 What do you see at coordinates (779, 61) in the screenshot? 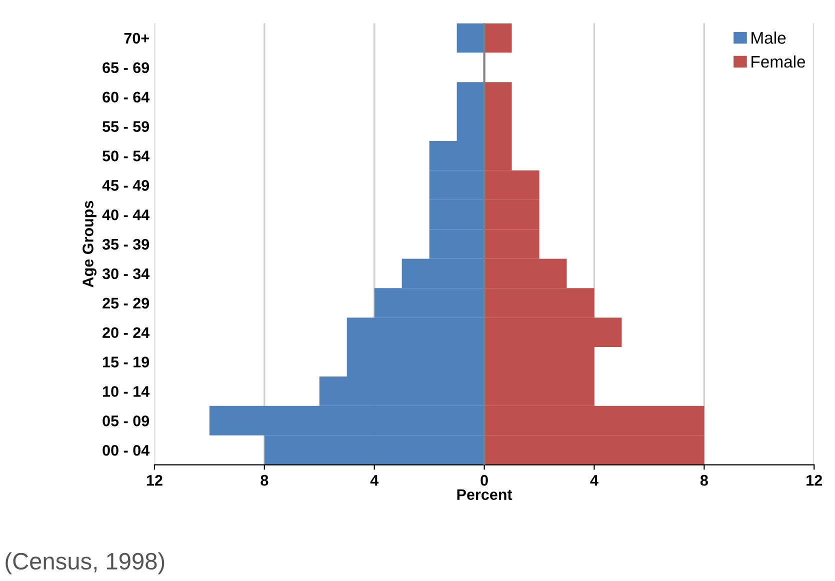
I see `legend-label: Female` at bounding box center [779, 61].